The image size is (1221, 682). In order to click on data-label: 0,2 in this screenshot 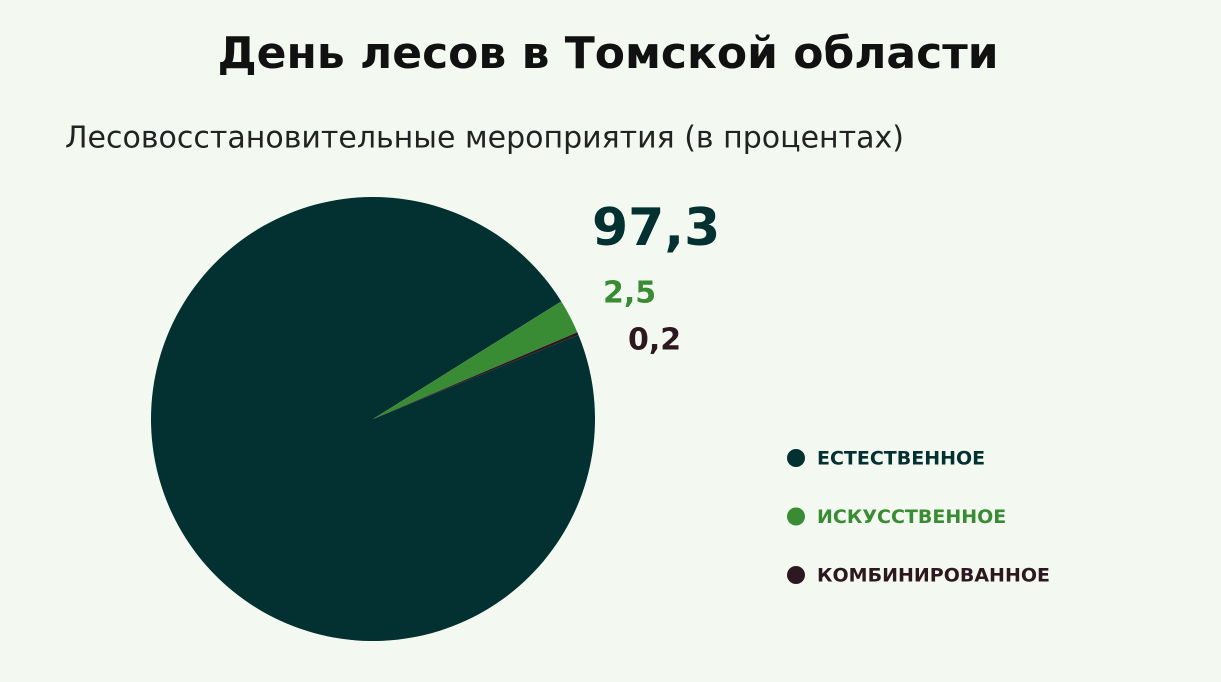, I will do `click(654, 340)`.